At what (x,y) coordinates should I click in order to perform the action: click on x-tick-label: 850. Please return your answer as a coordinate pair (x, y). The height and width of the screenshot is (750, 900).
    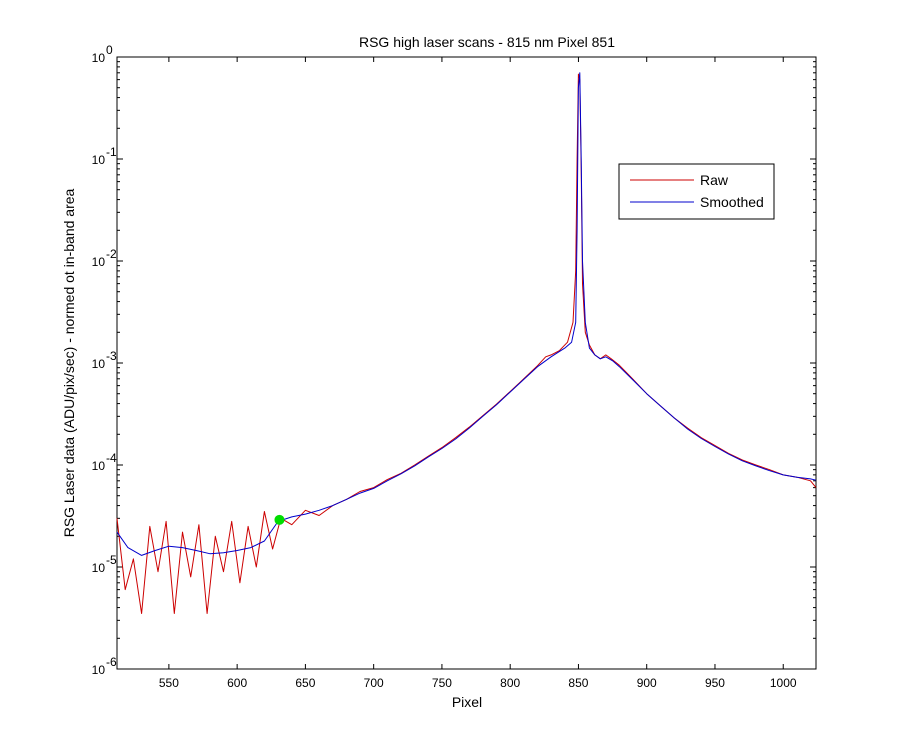
    Looking at the image, I should click on (578, 683).